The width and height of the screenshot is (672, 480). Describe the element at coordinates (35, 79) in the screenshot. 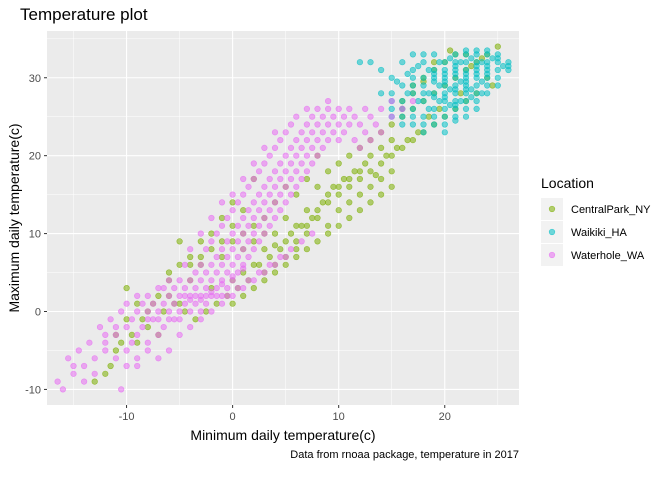

I see `y-tick-label: 30` at that location.